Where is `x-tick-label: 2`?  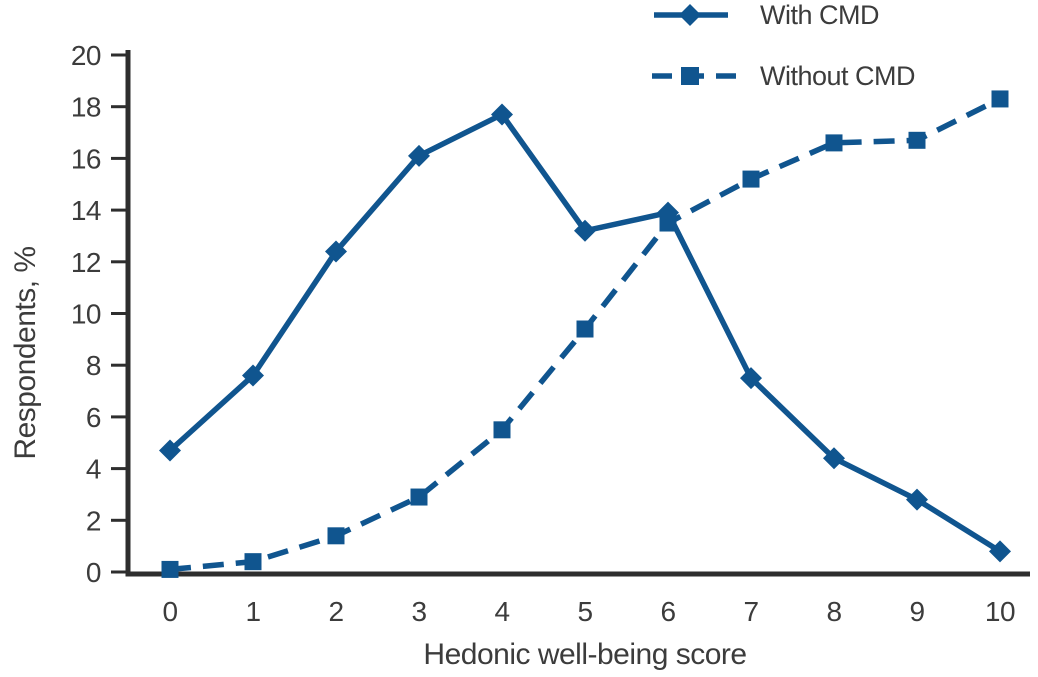
x-tick-label: 2 is located at coordinates (335, 611).